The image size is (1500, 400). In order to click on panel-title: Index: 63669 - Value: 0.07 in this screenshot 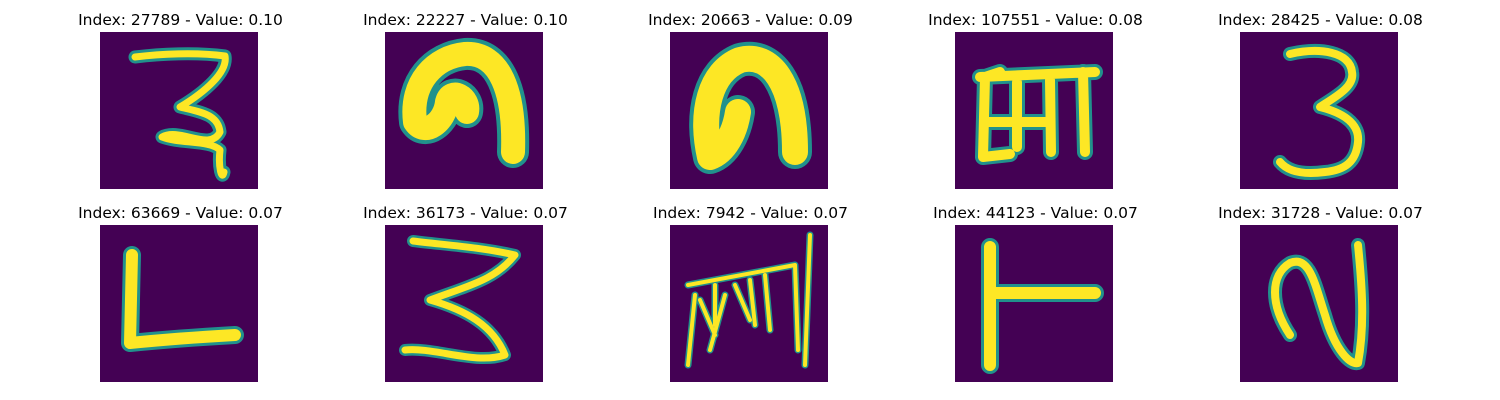, I will do `click(180, 213)`.